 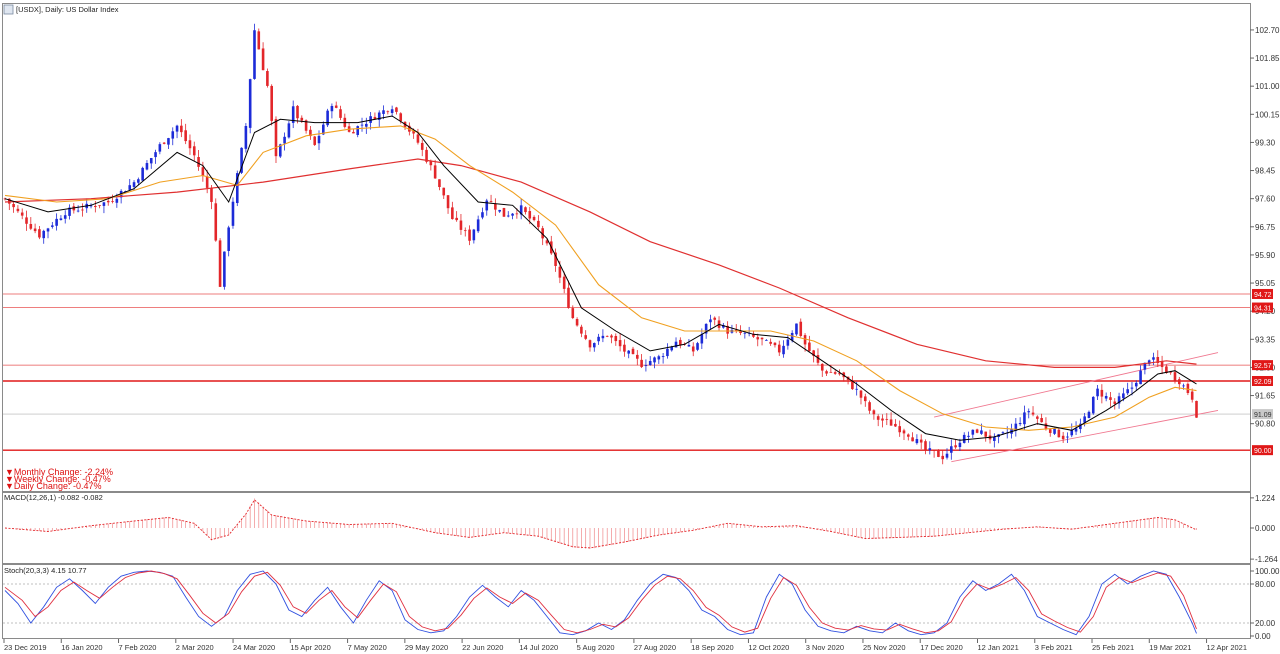 I want to click on channel-upper-line, so click(x=1076, y=385).